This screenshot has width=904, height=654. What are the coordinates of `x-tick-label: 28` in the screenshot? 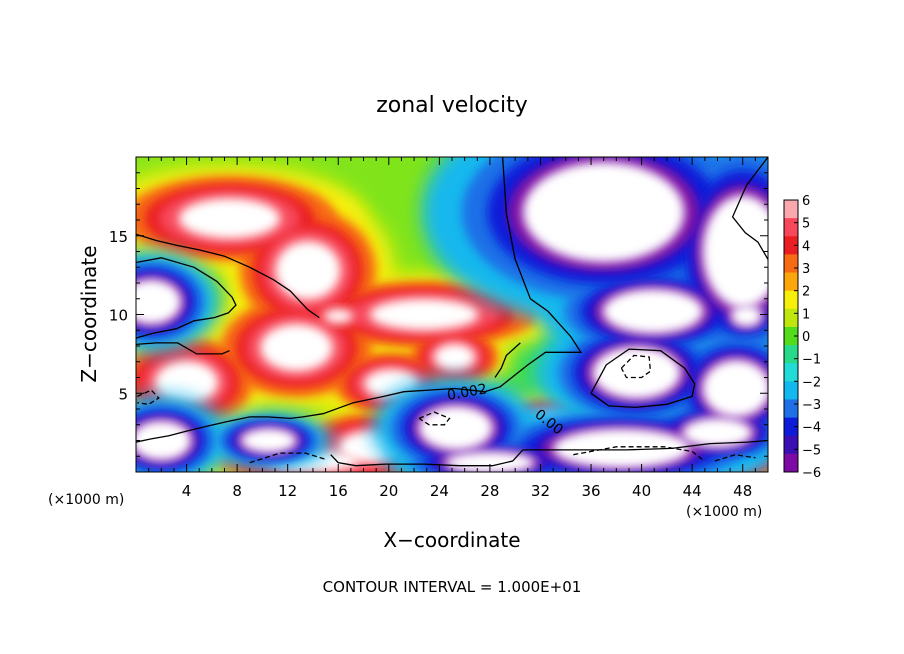 It's located at (489, 491).